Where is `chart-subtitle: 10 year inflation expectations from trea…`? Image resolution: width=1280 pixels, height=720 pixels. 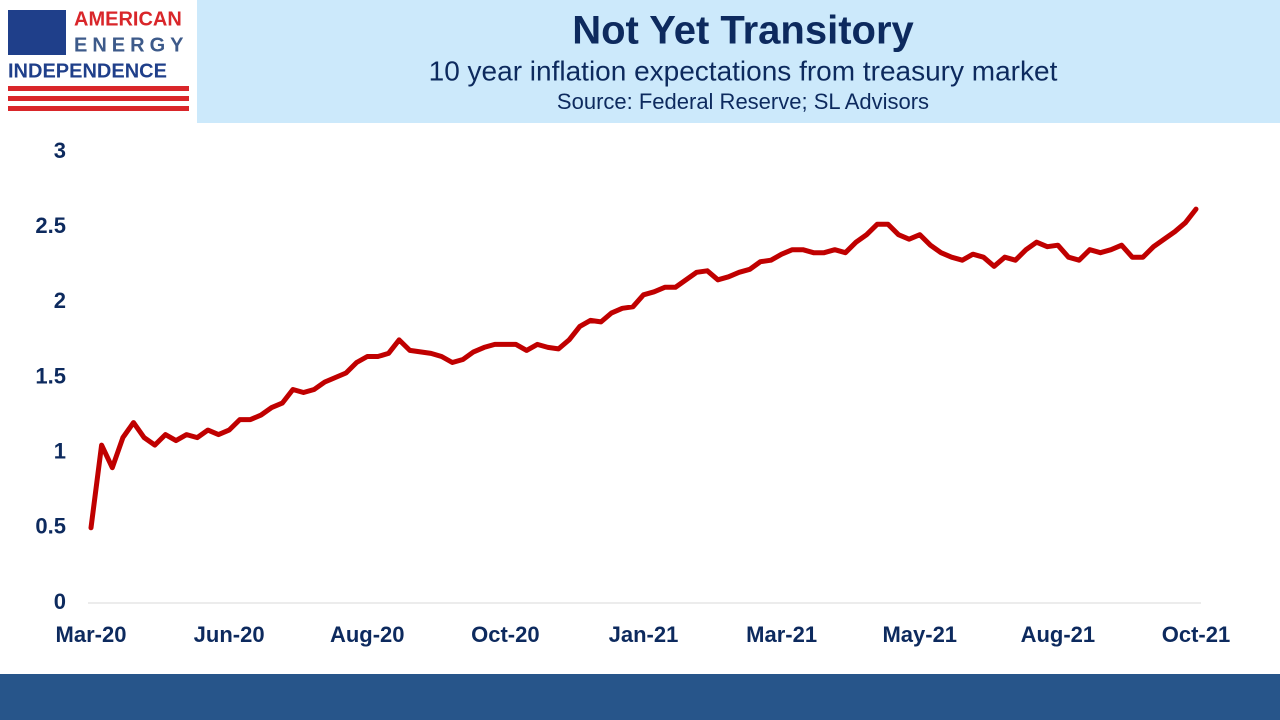
chart-subtitle: 10 year inflation expectations from trea… is located at coordinates (743, 70).